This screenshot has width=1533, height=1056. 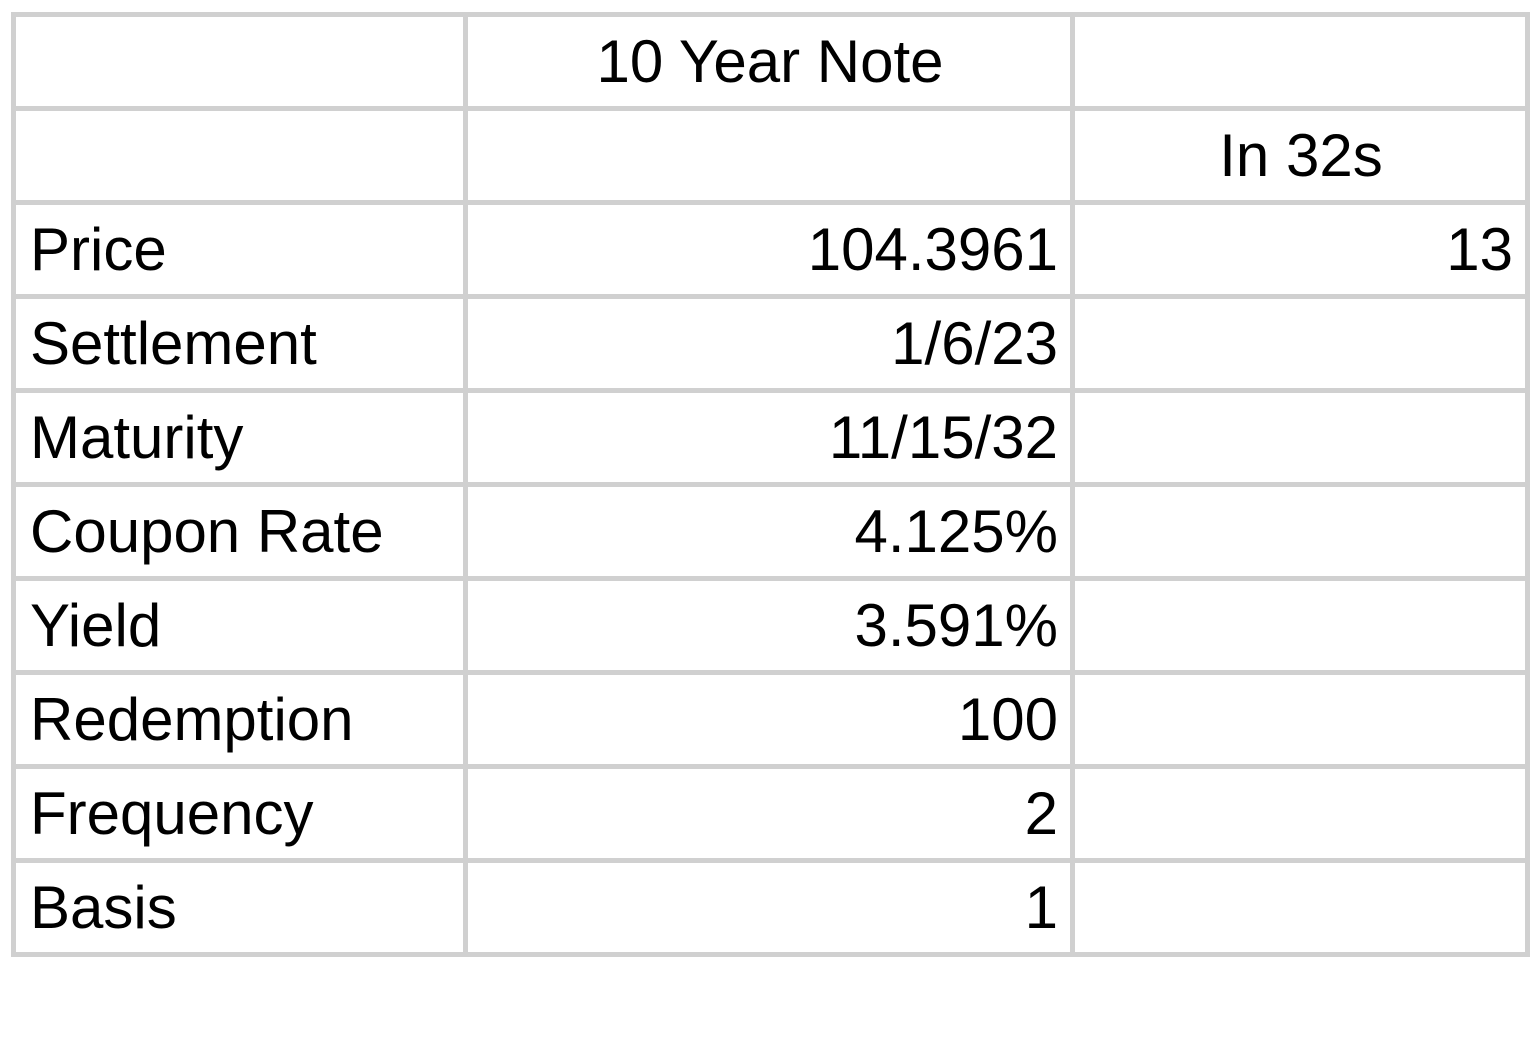 I want to click on table-row: Price 104.3961 13, so click(x=770, y=249).